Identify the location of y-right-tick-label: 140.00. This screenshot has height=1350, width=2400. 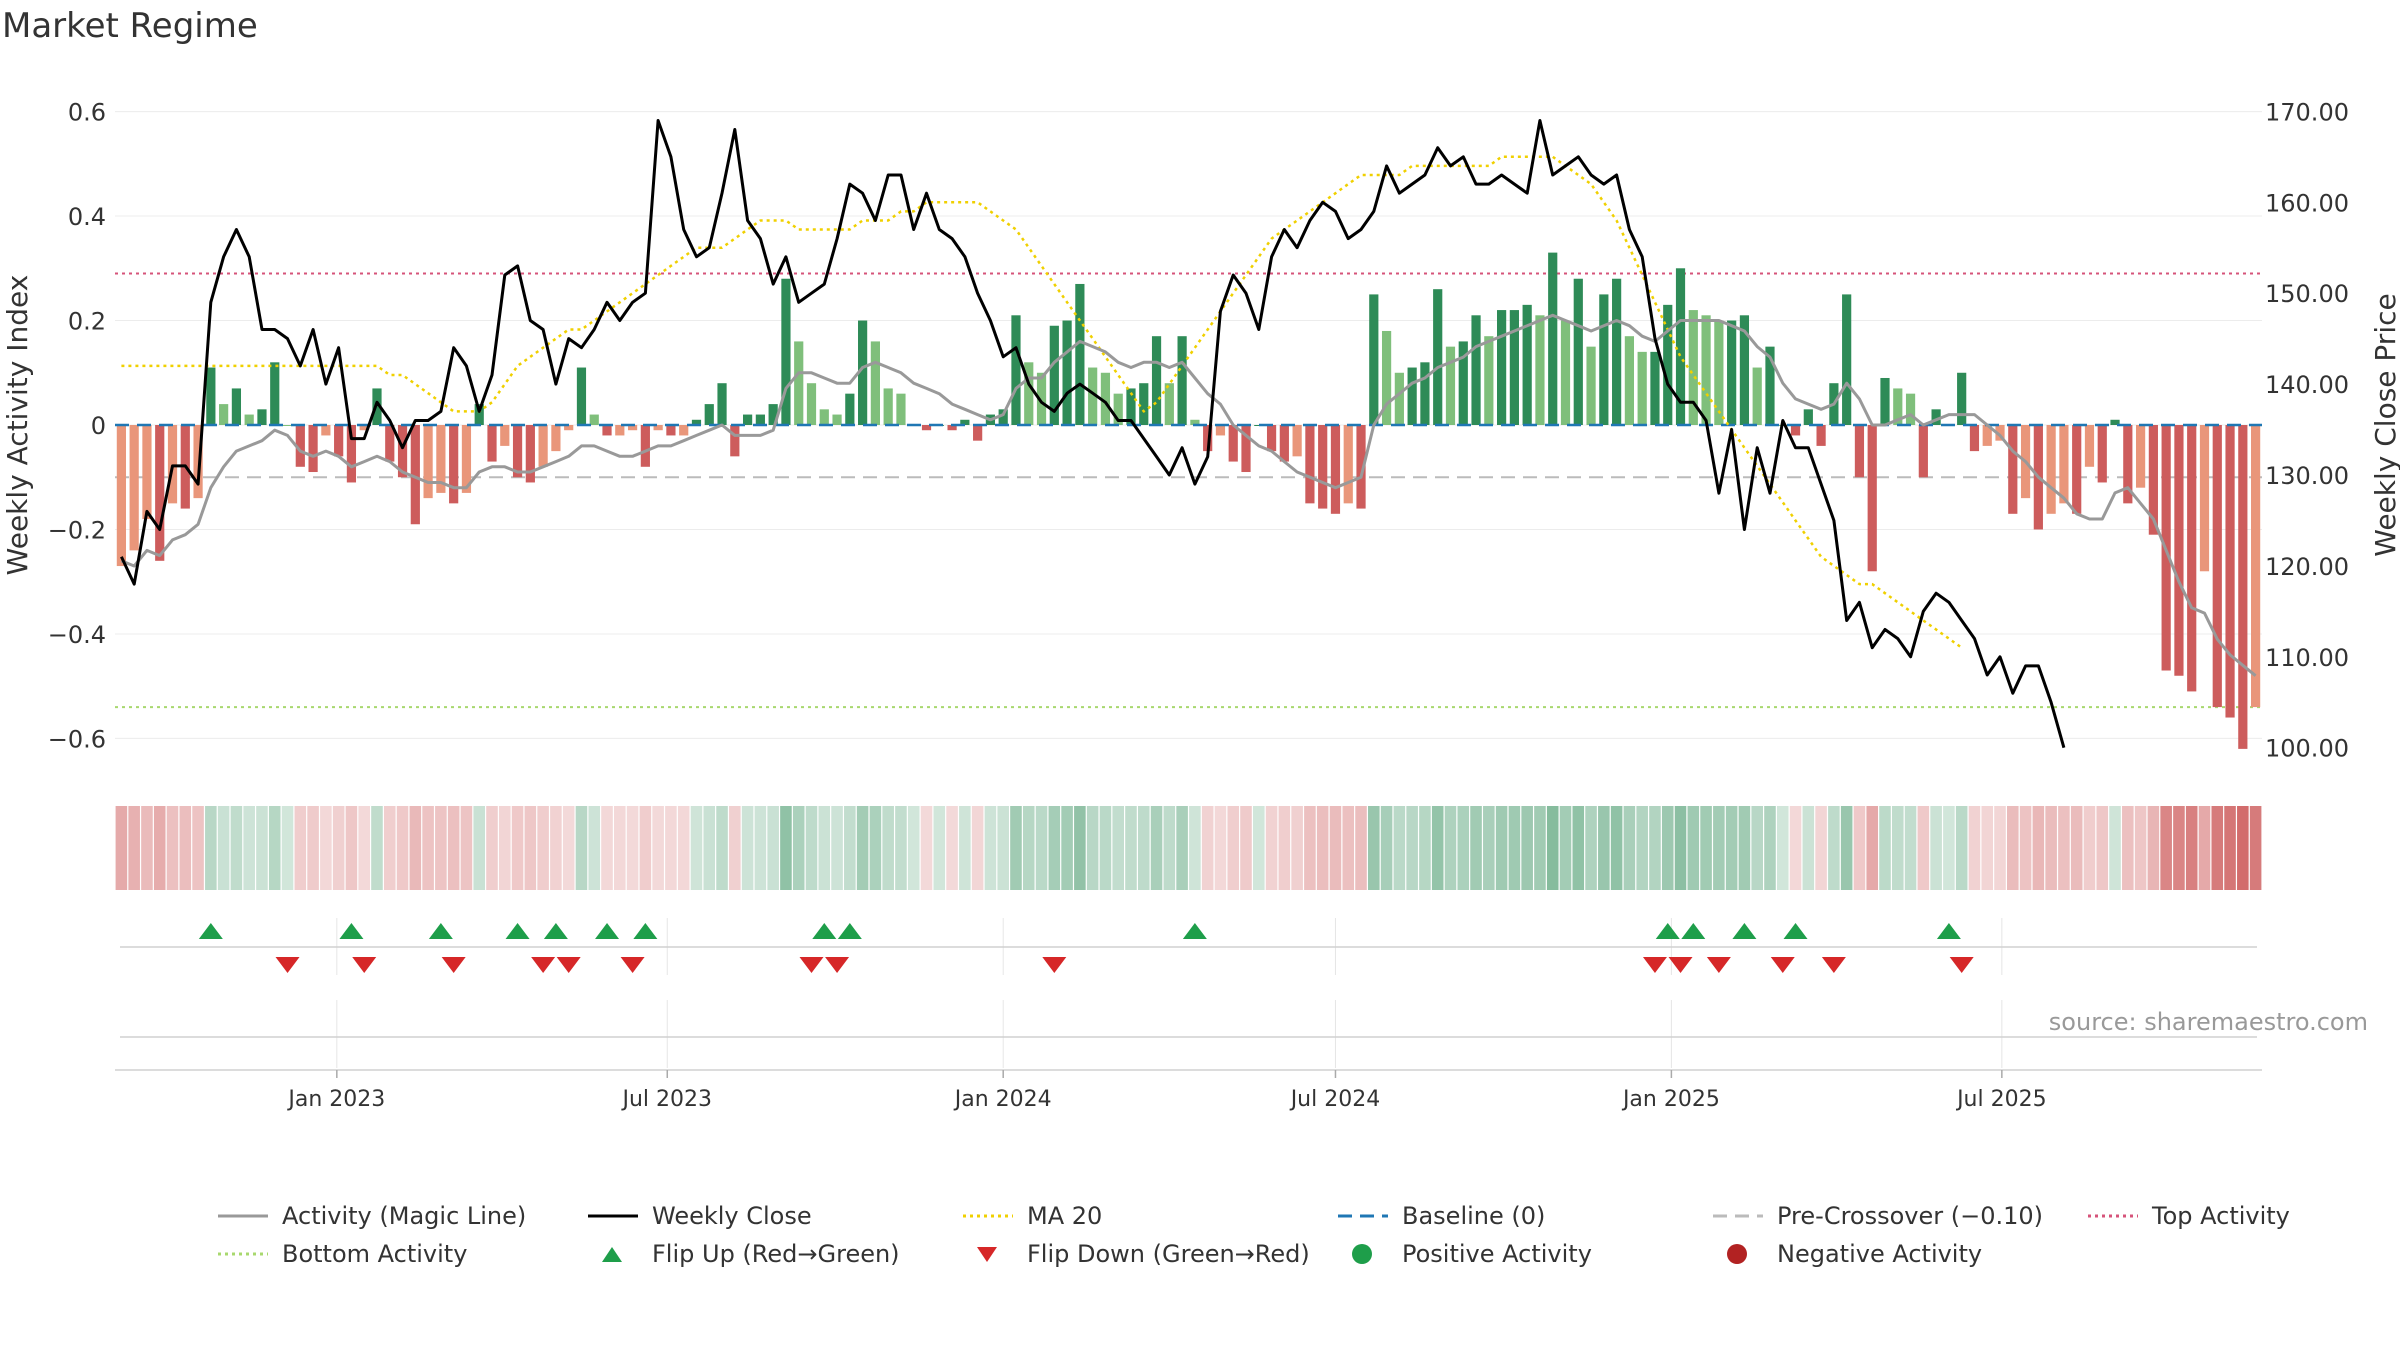
(2307, 385).